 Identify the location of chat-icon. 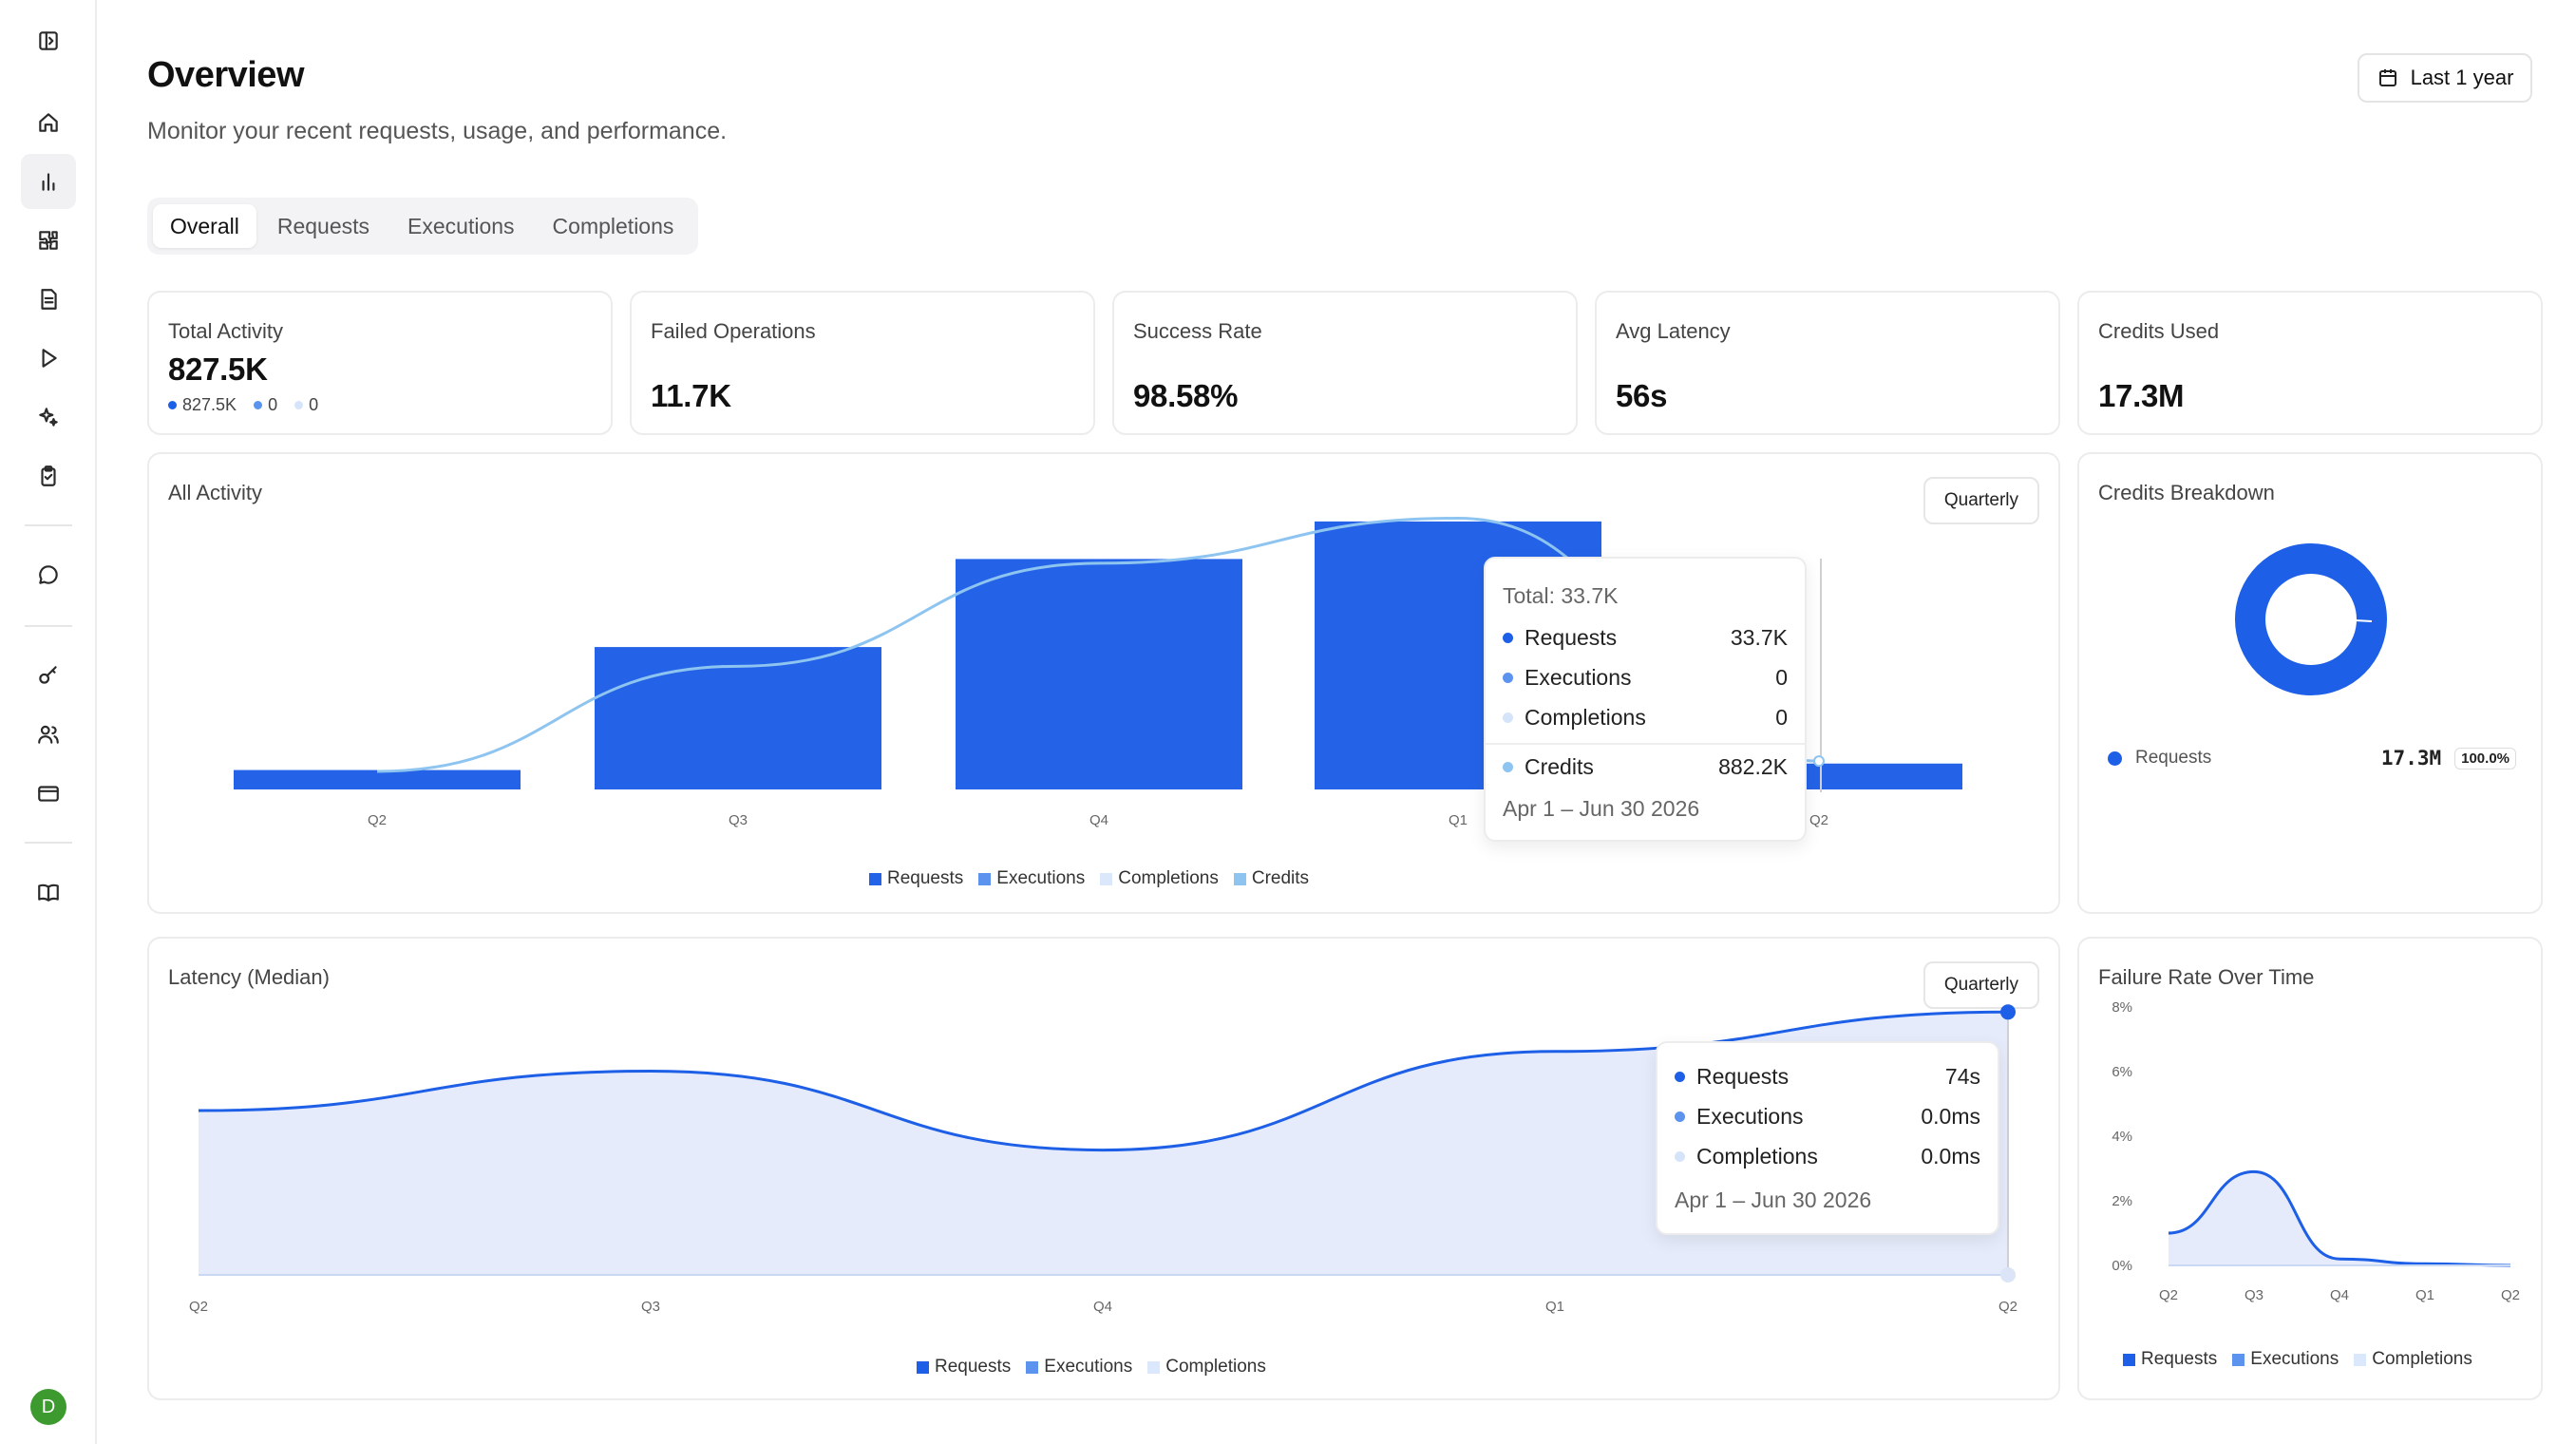
(48, 574).